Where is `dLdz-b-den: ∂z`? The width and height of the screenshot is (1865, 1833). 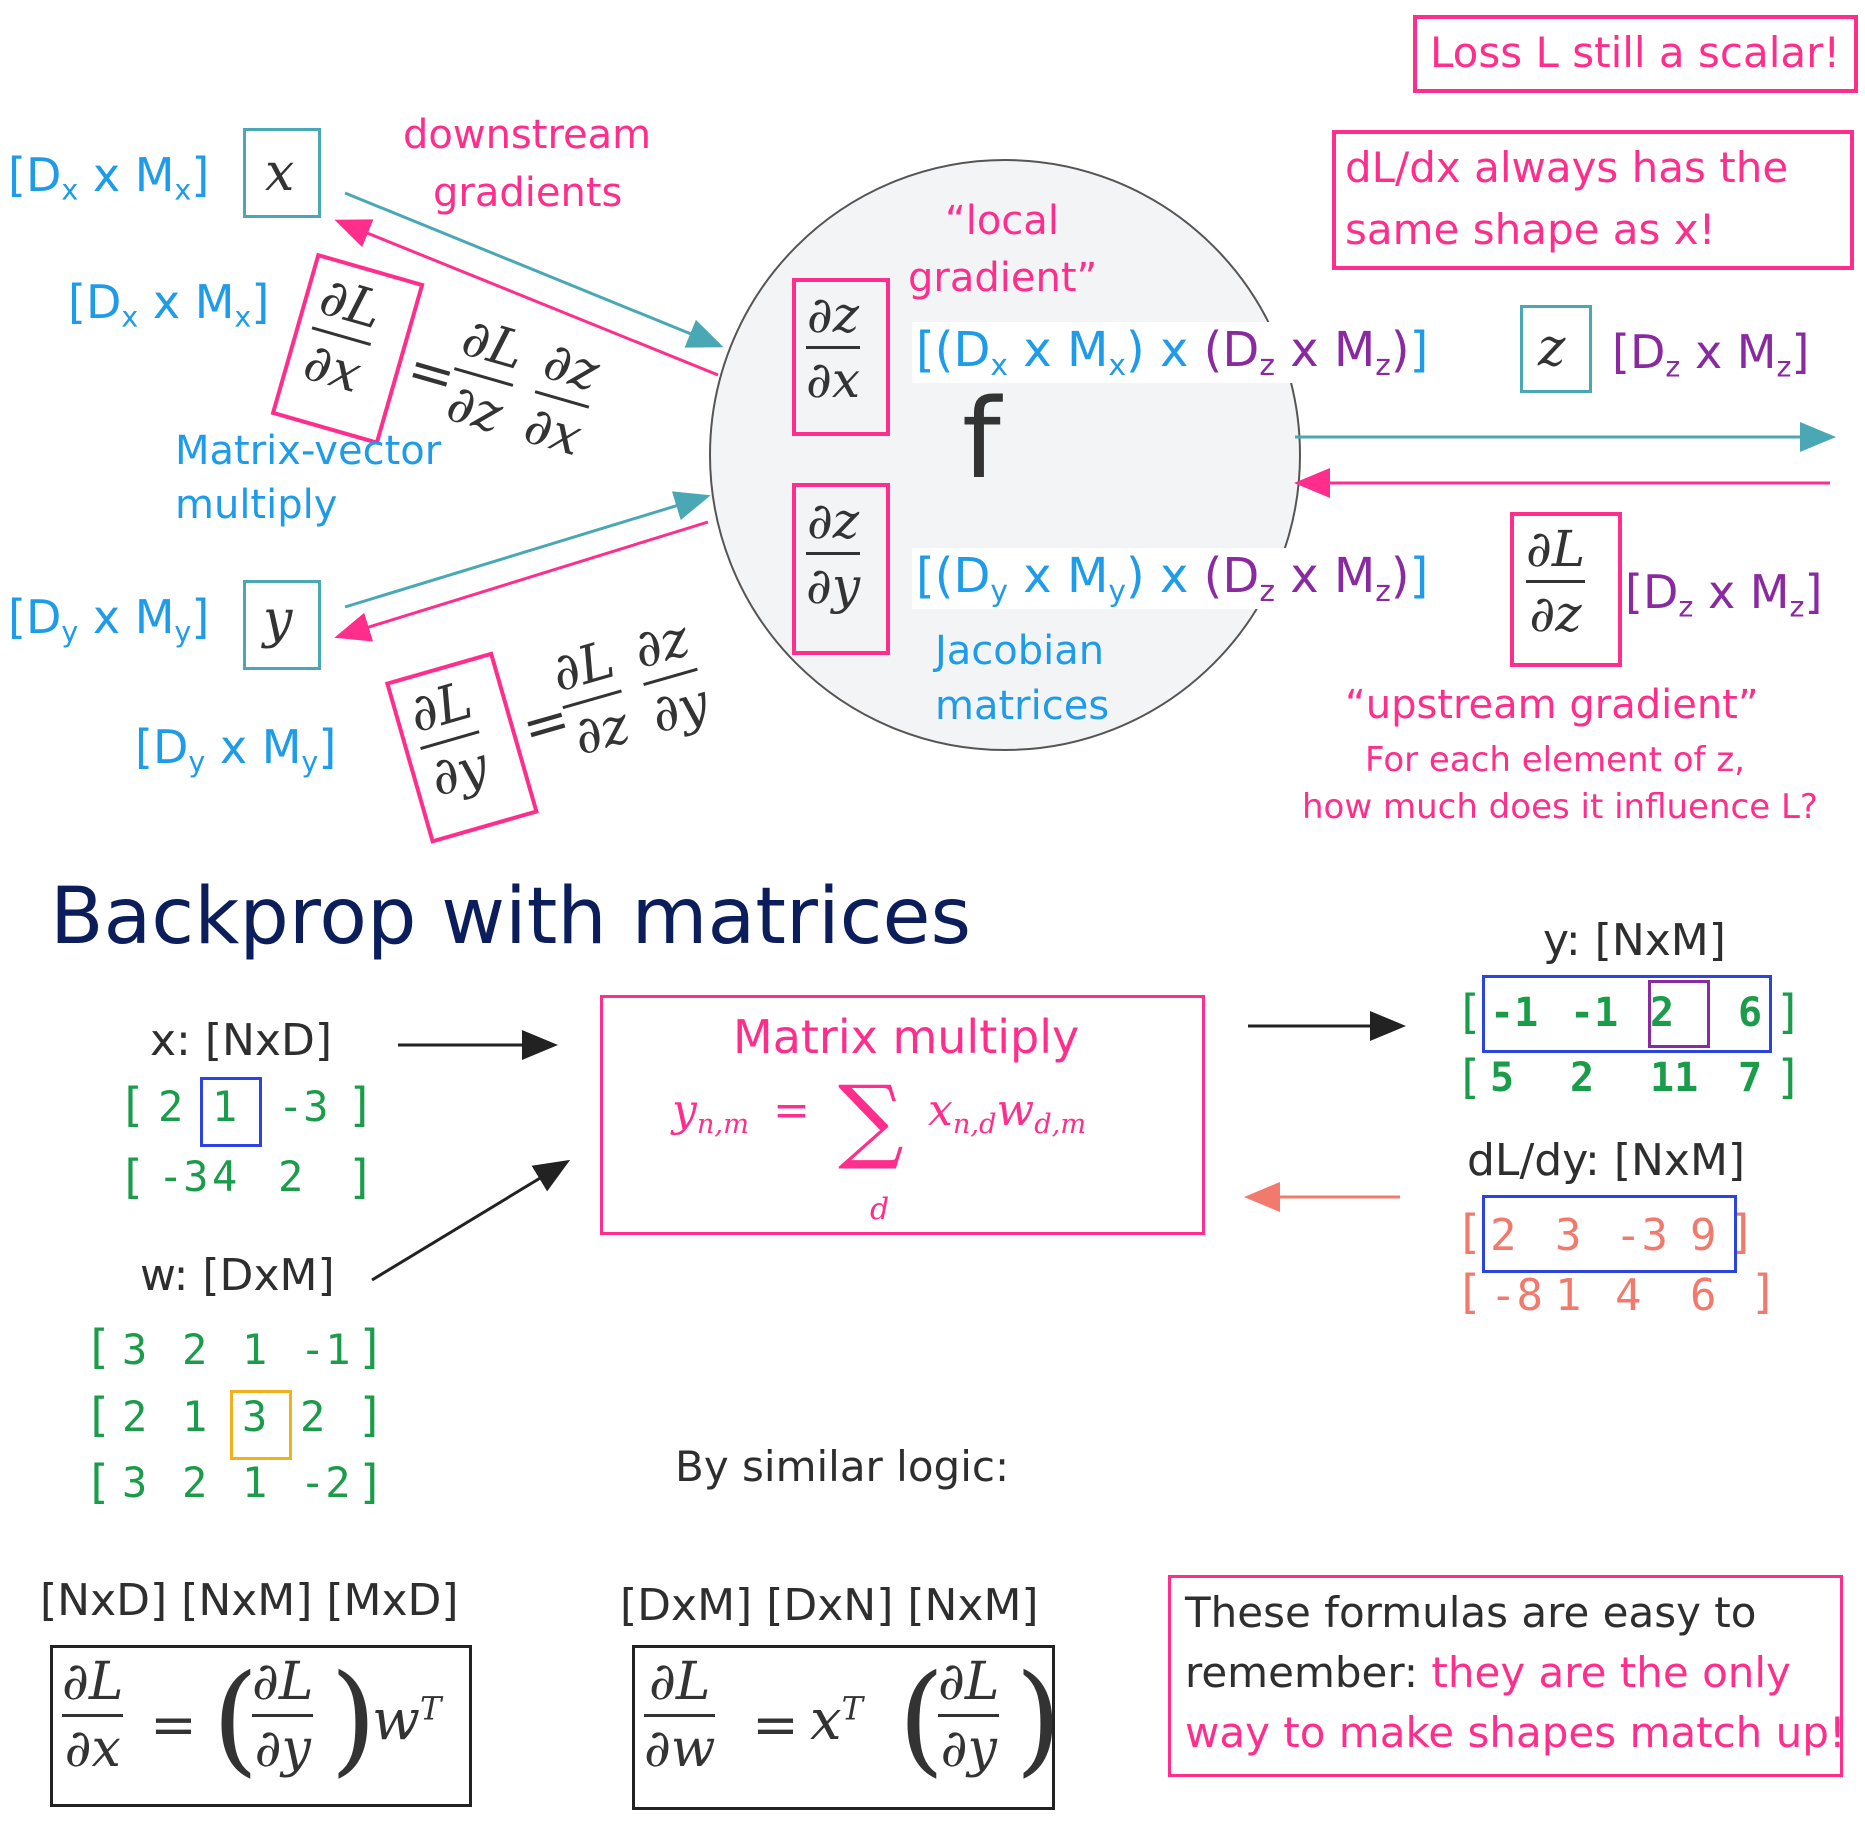 dLdz-b-den: ∂z is located at coordinates (601, 731).